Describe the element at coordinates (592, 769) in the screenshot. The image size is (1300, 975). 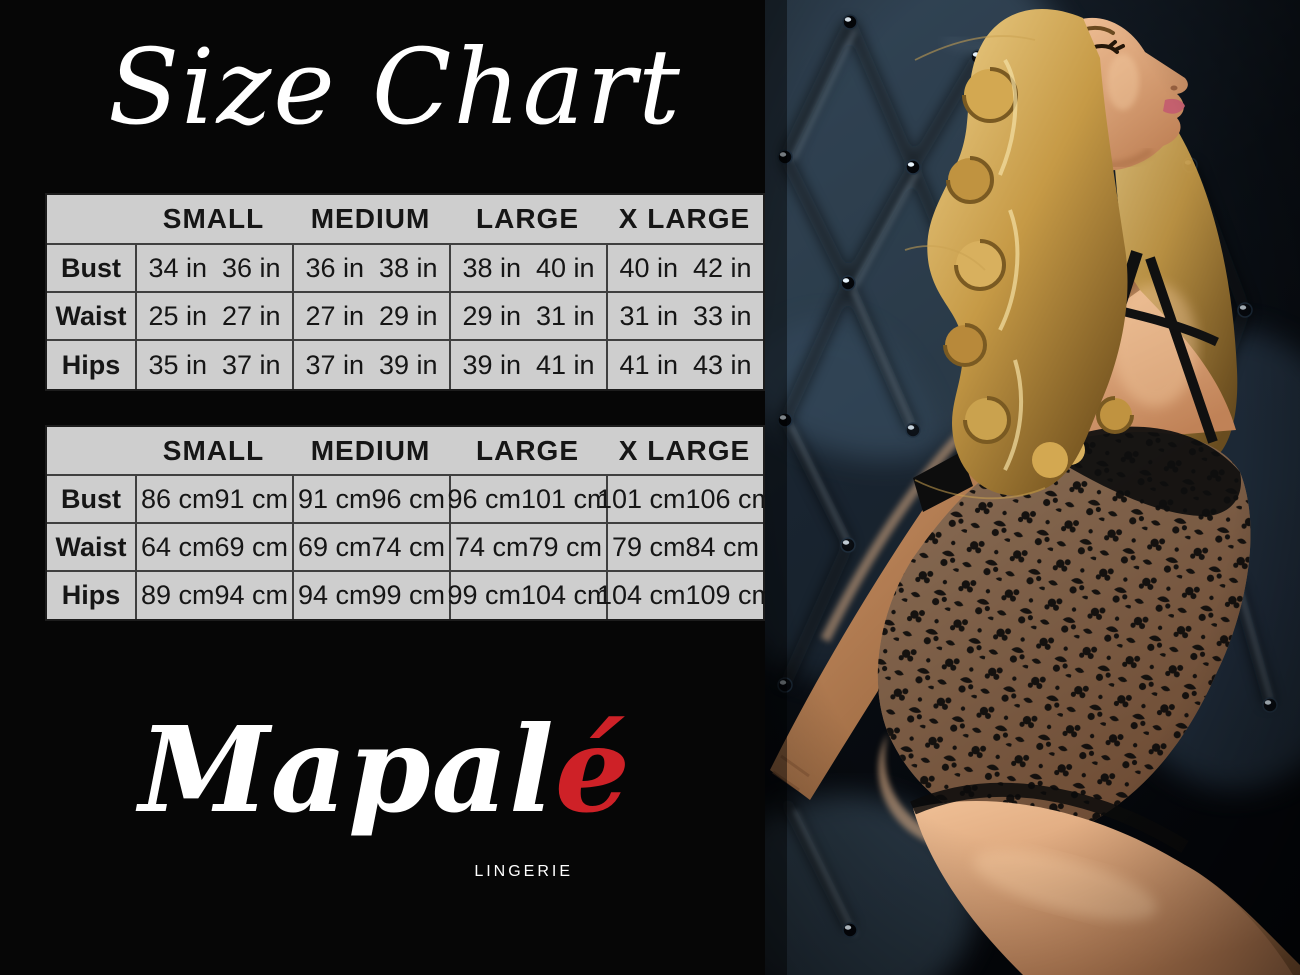
I see `brand-accent-letter: é` at that location.